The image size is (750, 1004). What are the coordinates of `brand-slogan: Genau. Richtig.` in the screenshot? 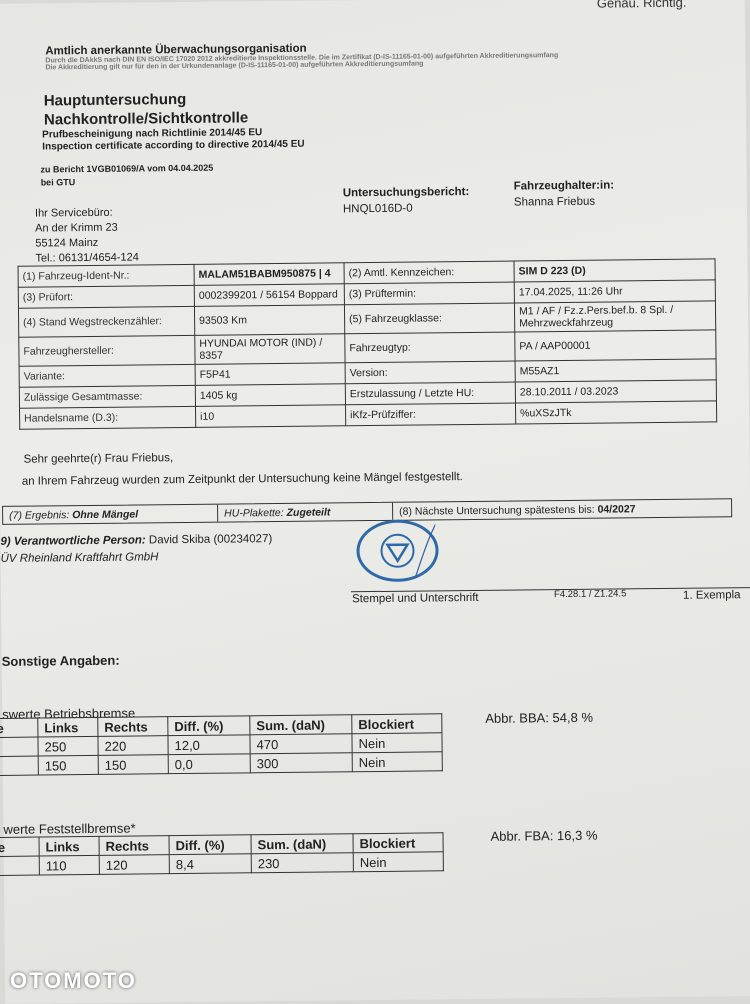 It's located at (641, 5).